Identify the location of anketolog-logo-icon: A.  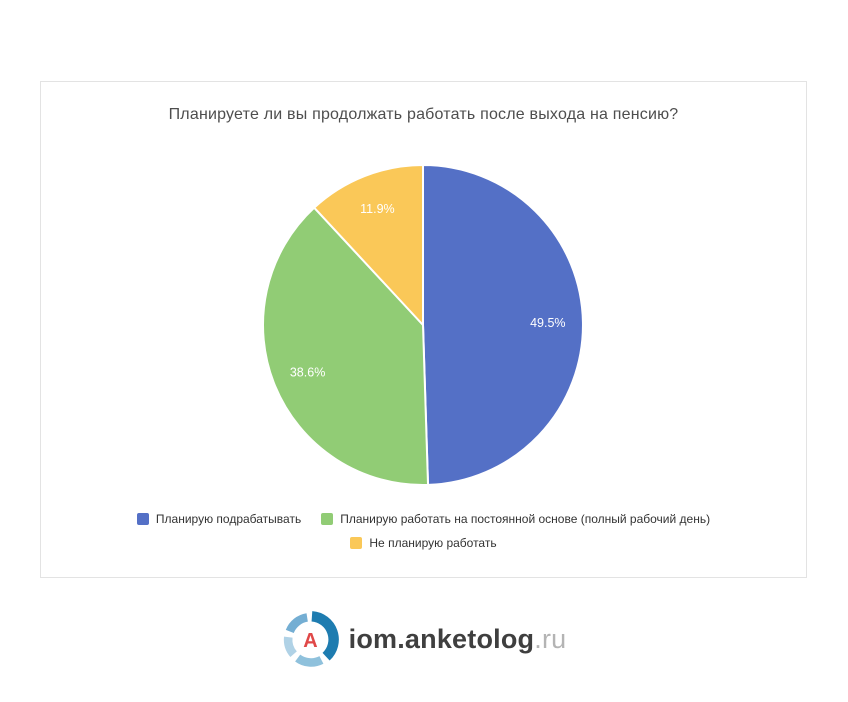
(311, 639).